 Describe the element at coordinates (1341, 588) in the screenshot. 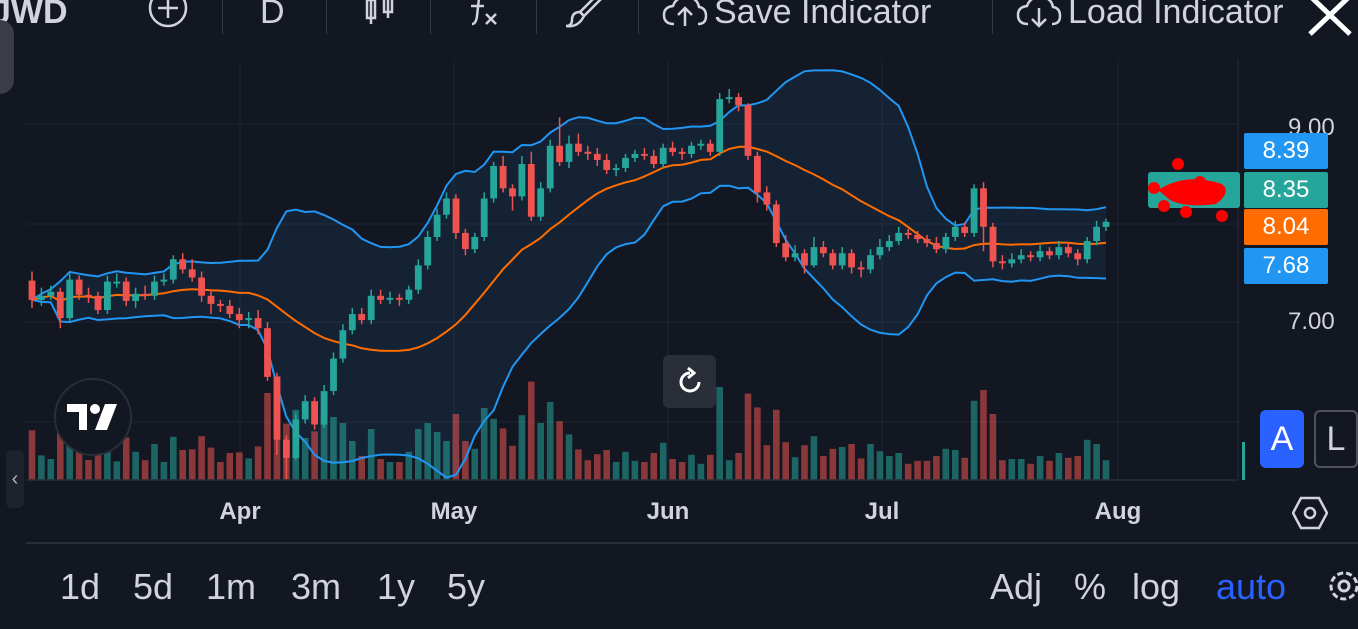

I see `gear-icon` at that location.